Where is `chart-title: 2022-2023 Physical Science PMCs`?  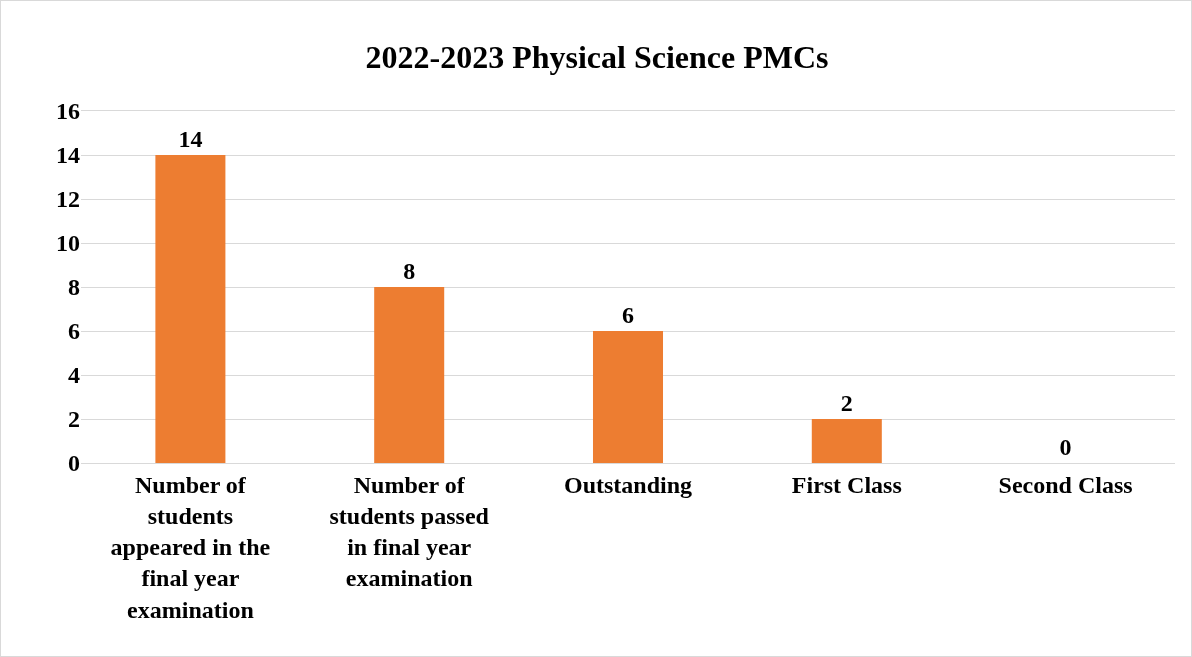 chart-title: 2022-2023 Physical Science PMCs is located at coordinates (597, 57).